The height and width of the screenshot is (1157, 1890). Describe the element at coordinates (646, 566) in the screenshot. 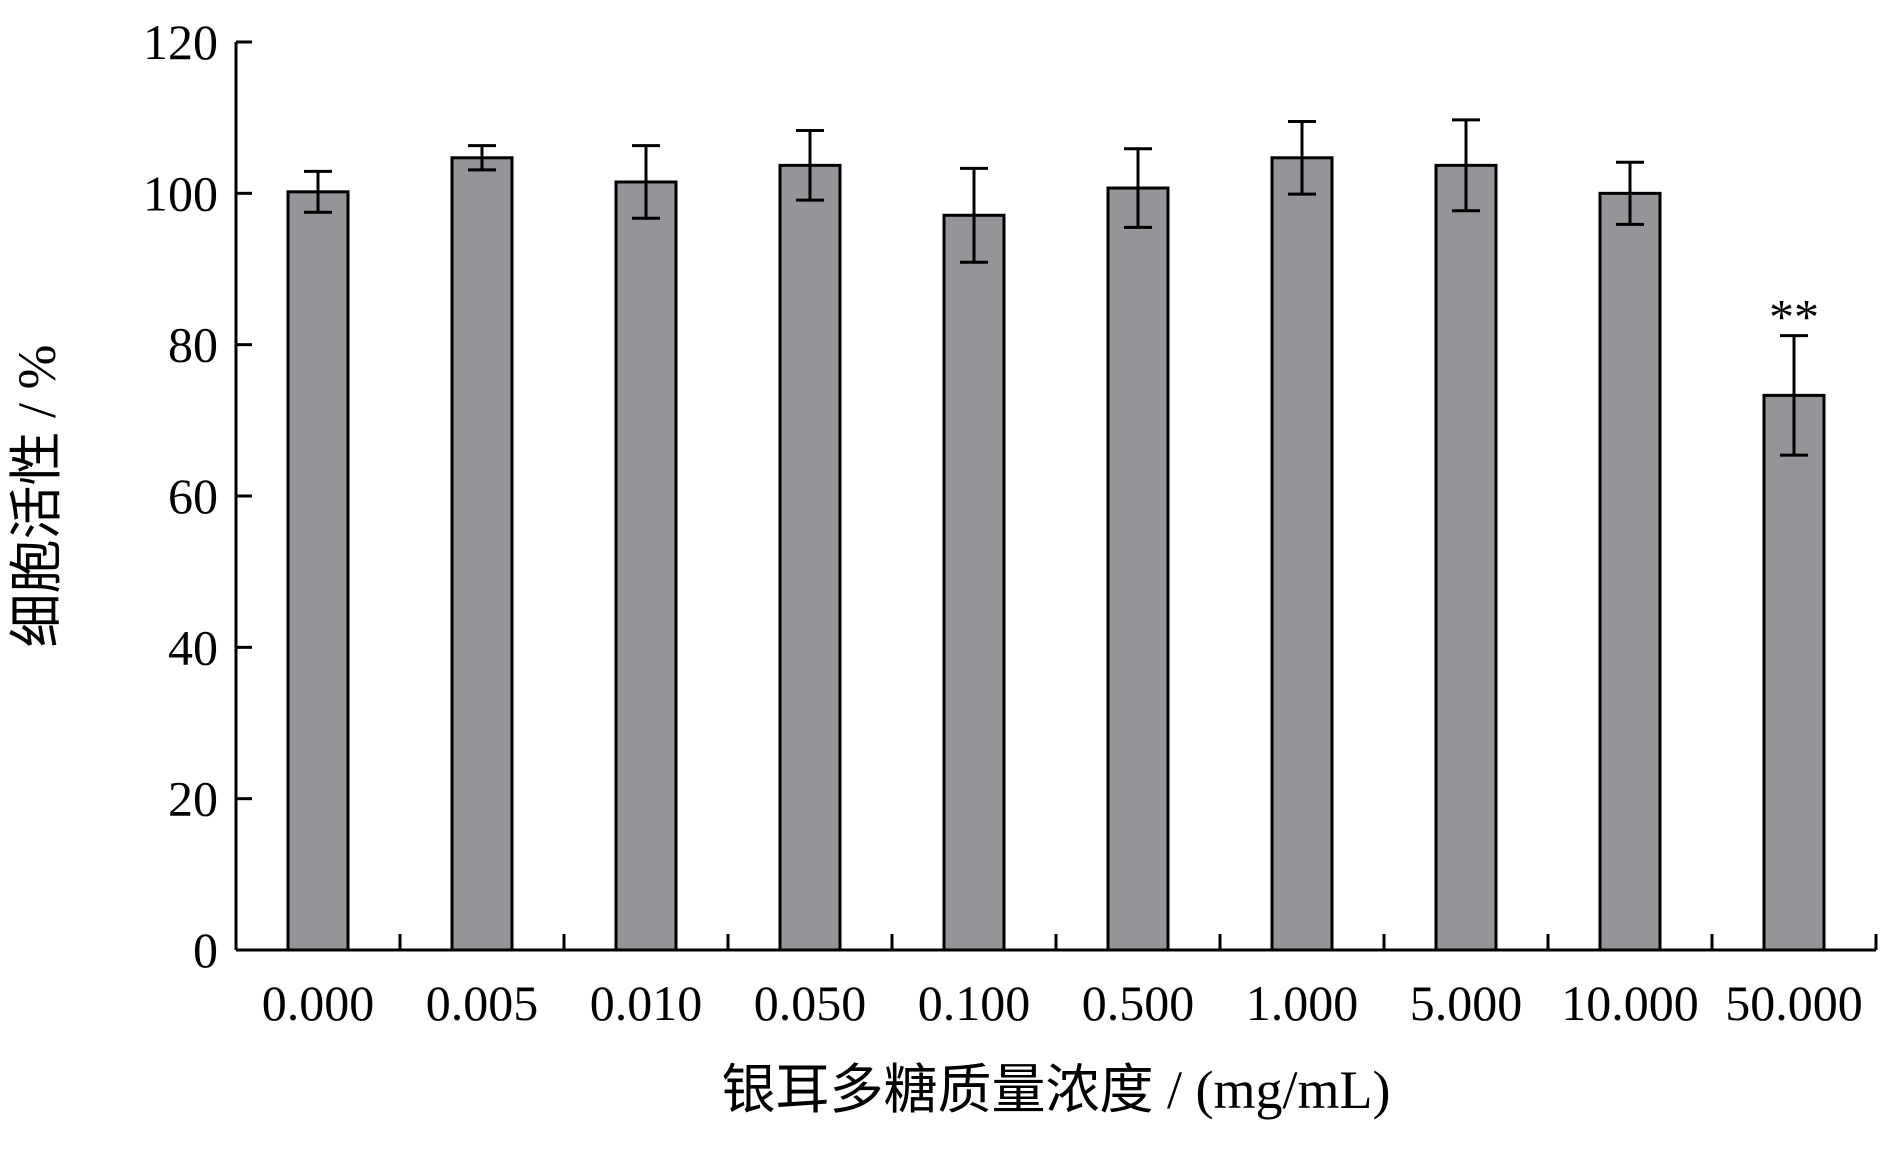

I see `bar-0.010` at that location.